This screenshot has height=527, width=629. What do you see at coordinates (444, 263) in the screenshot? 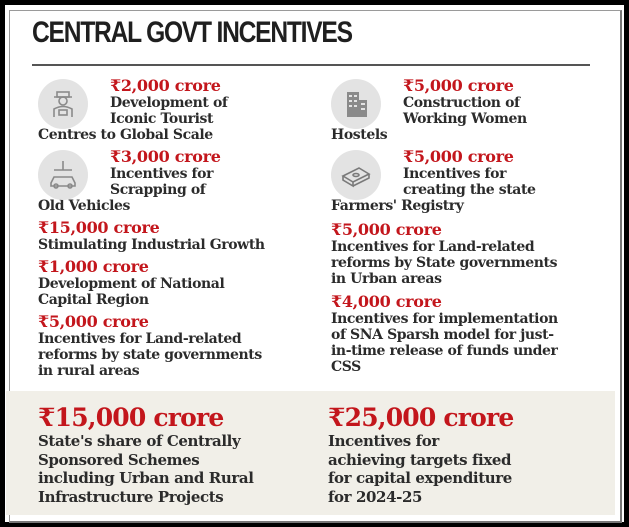
I see `description-line: reforms by State governments` at bounding box center [444, 263].